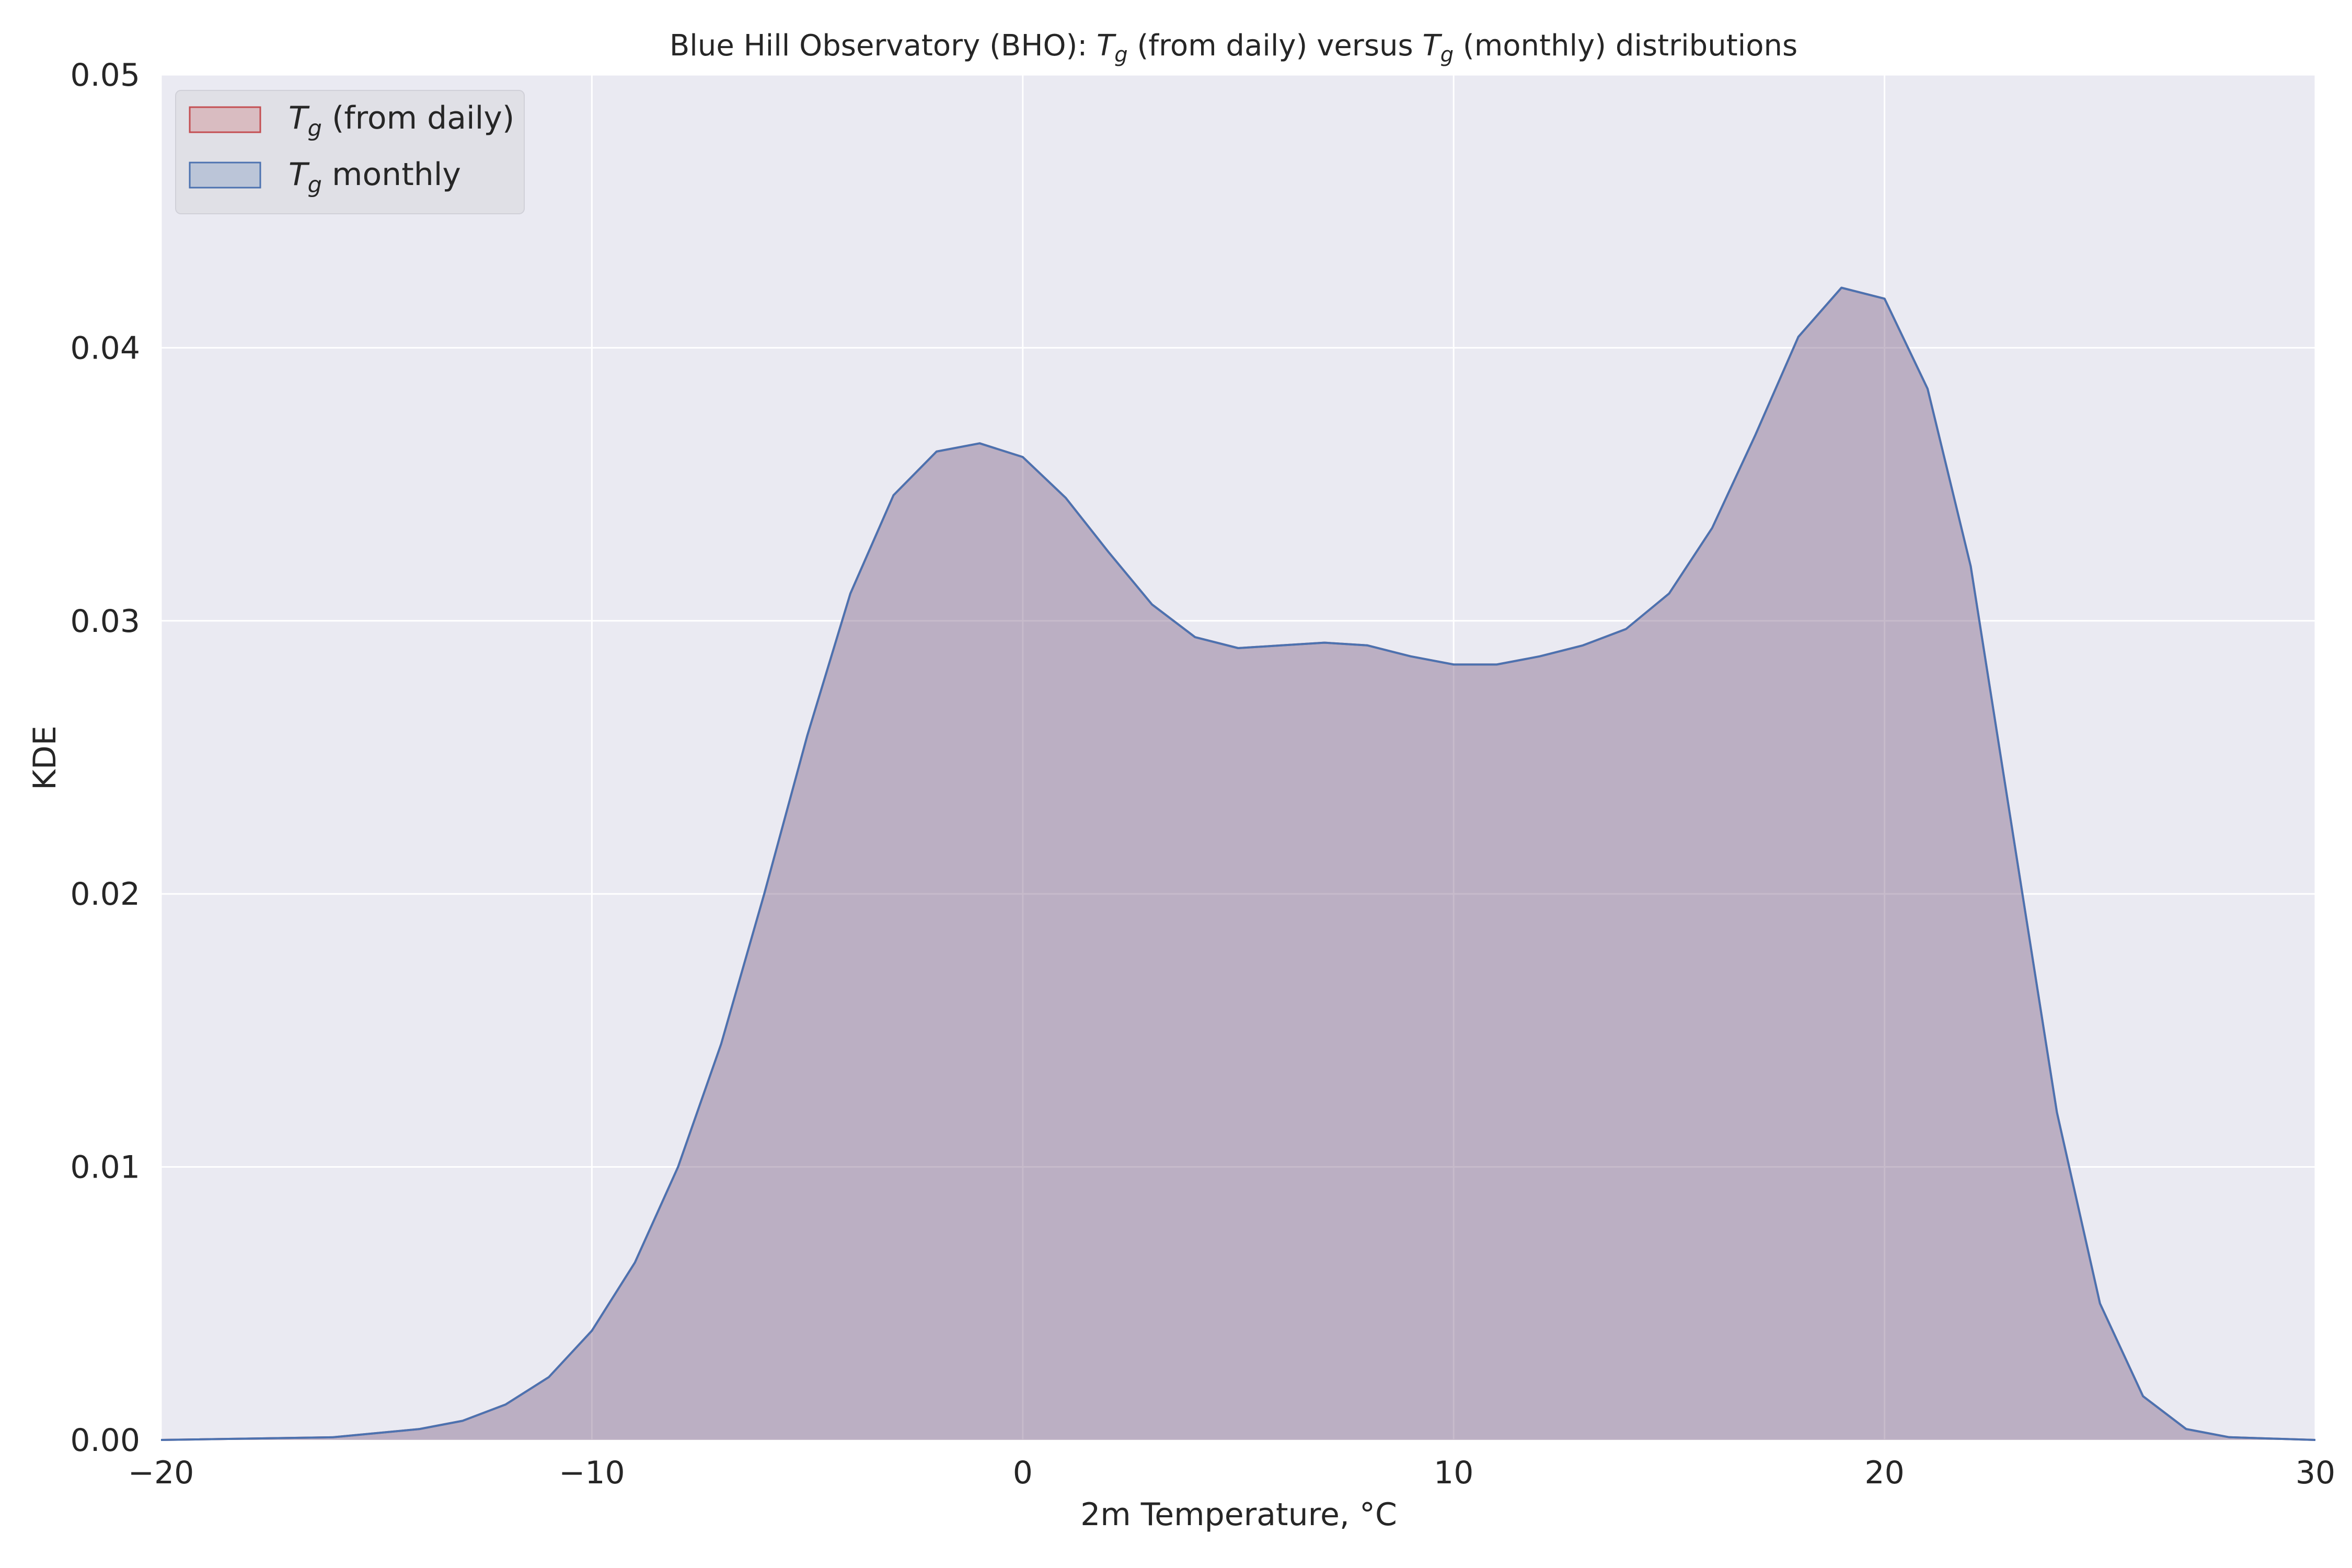  I want to click on x-tick-label-2: 0, so click(1023, 1473).